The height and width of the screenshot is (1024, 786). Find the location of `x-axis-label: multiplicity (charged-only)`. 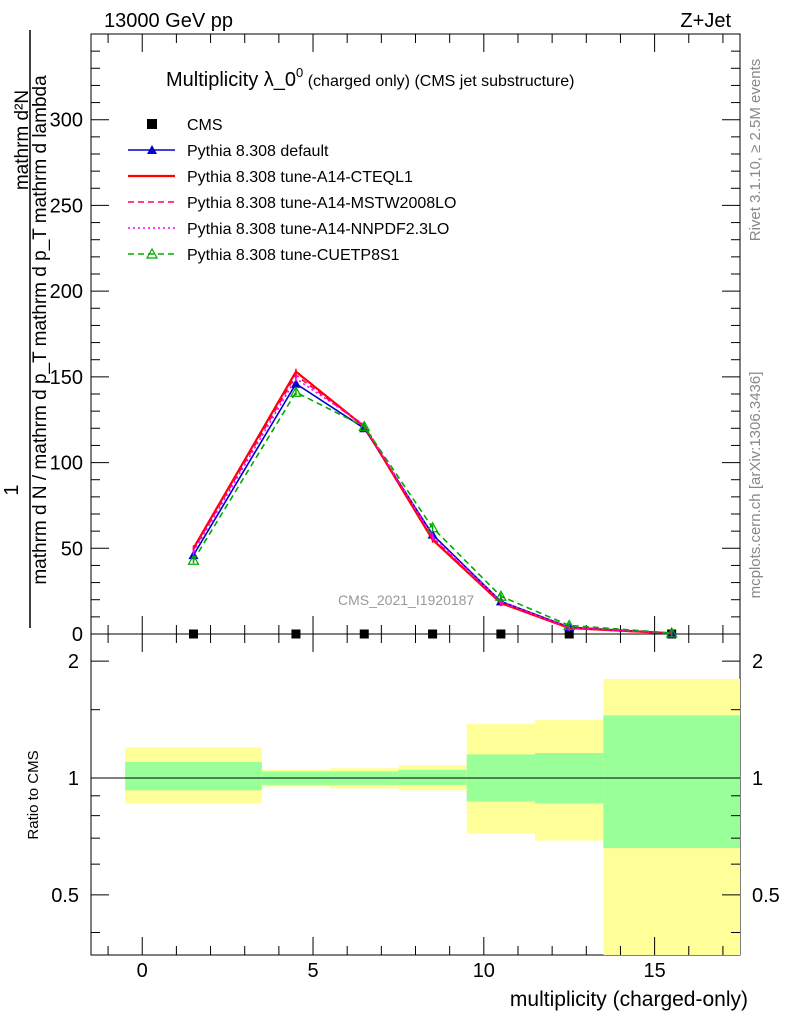

x-axis-label: multiplicity (charged-only) is located at coordinates (629, 999).